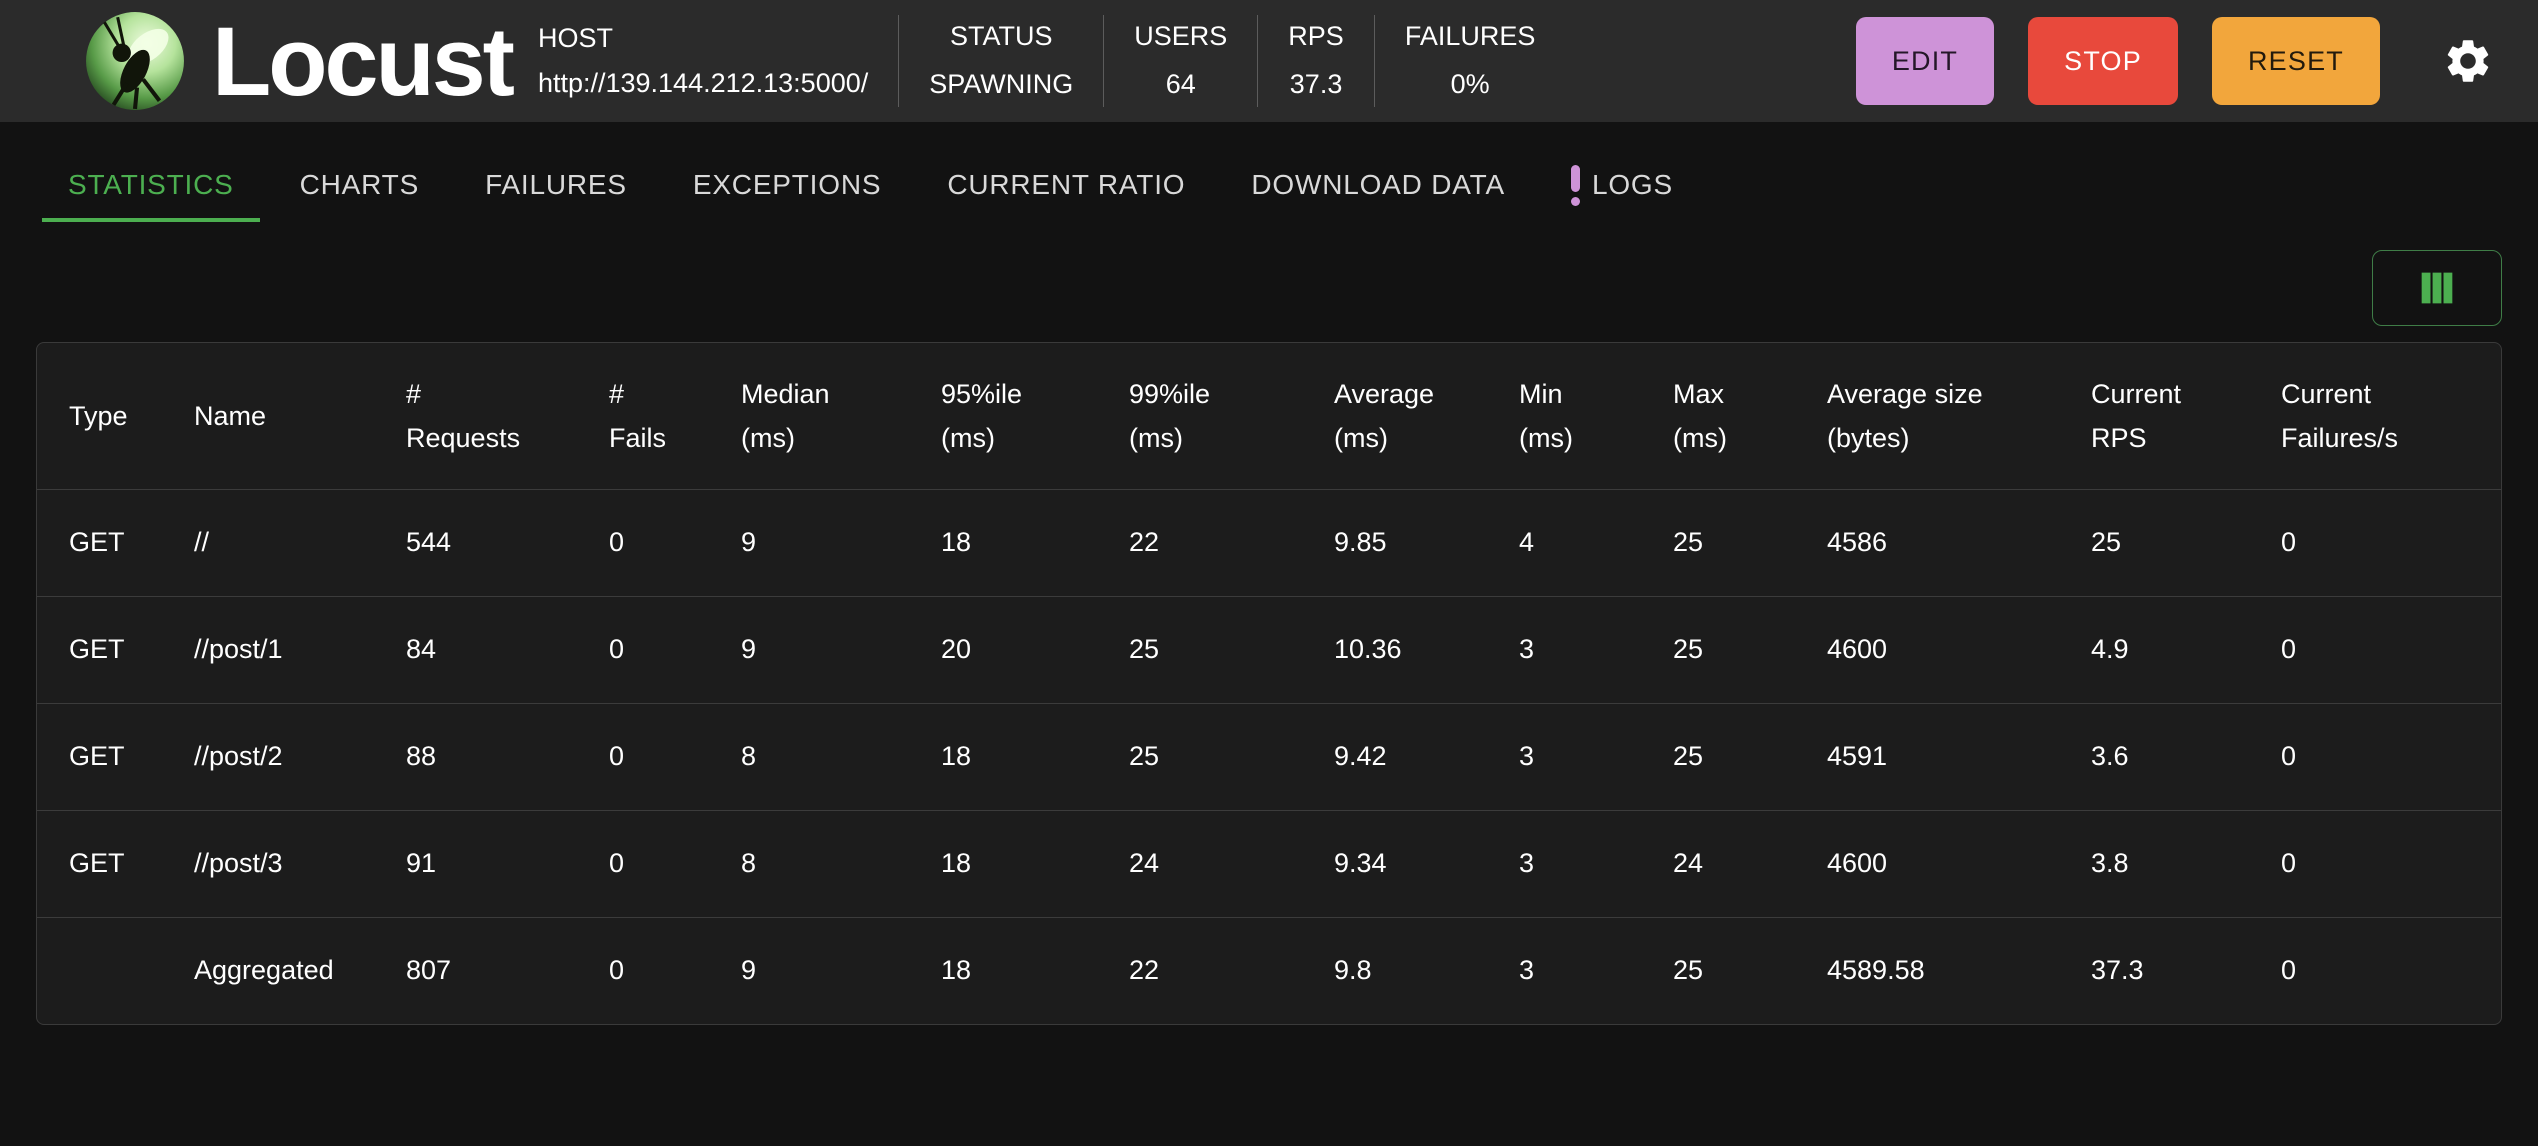  I want to click on stat-value: SPAWNING, so click(1001, 84).